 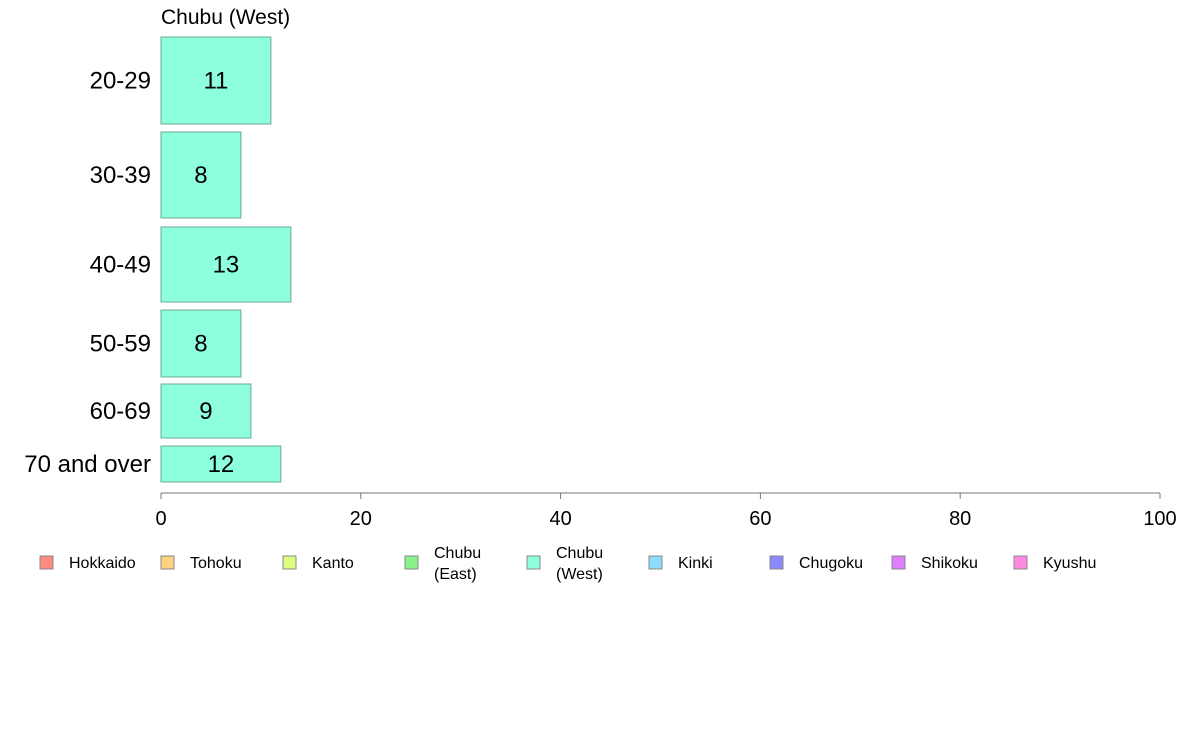 I want to click on category-label: 70 and over, so click(x=87, y=464).